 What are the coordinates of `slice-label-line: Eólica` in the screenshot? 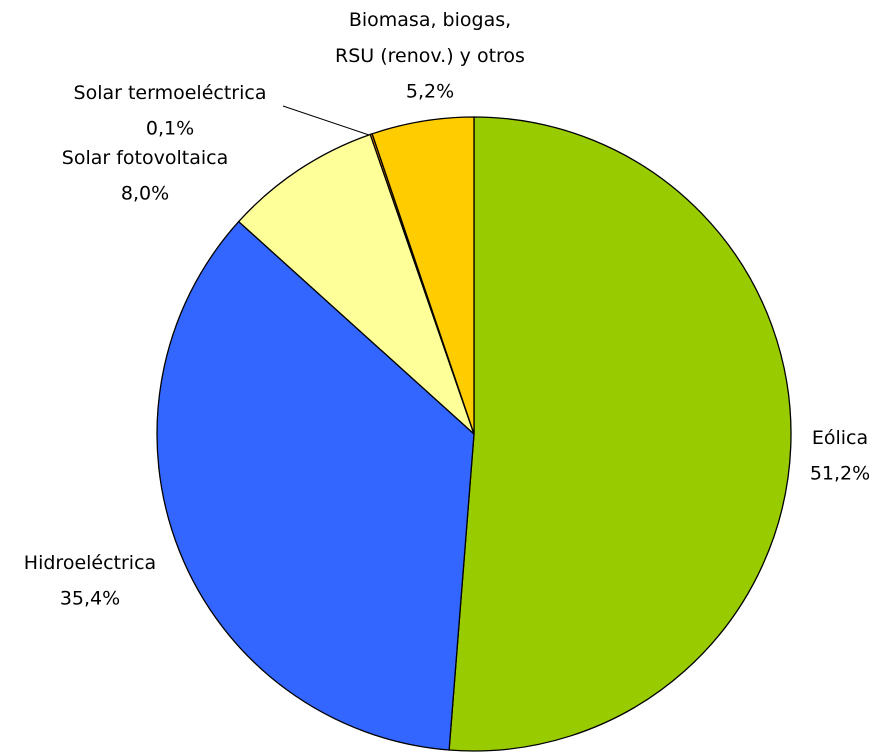 It's located at (840, 438).